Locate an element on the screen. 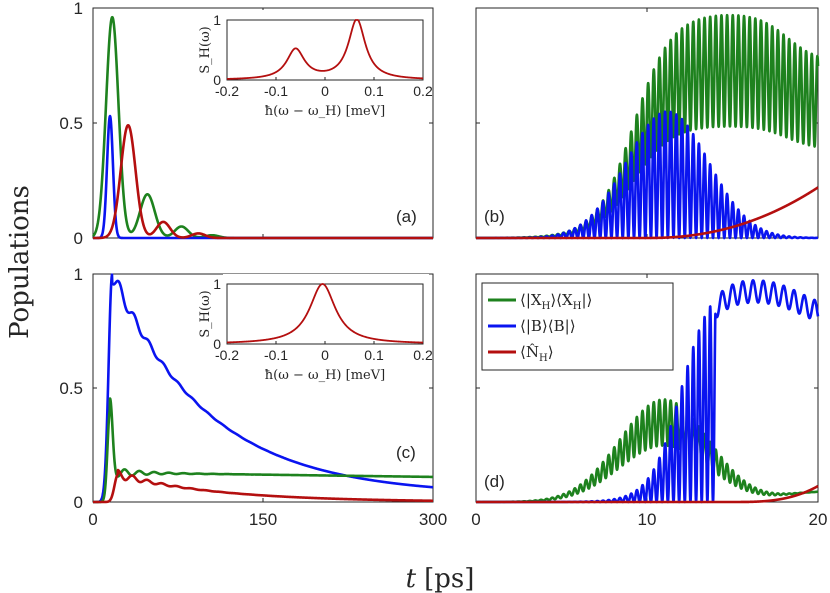 Image resolution: width=830 pixels, height=593 pixels. inset-background is located at coordinates (326, 334).